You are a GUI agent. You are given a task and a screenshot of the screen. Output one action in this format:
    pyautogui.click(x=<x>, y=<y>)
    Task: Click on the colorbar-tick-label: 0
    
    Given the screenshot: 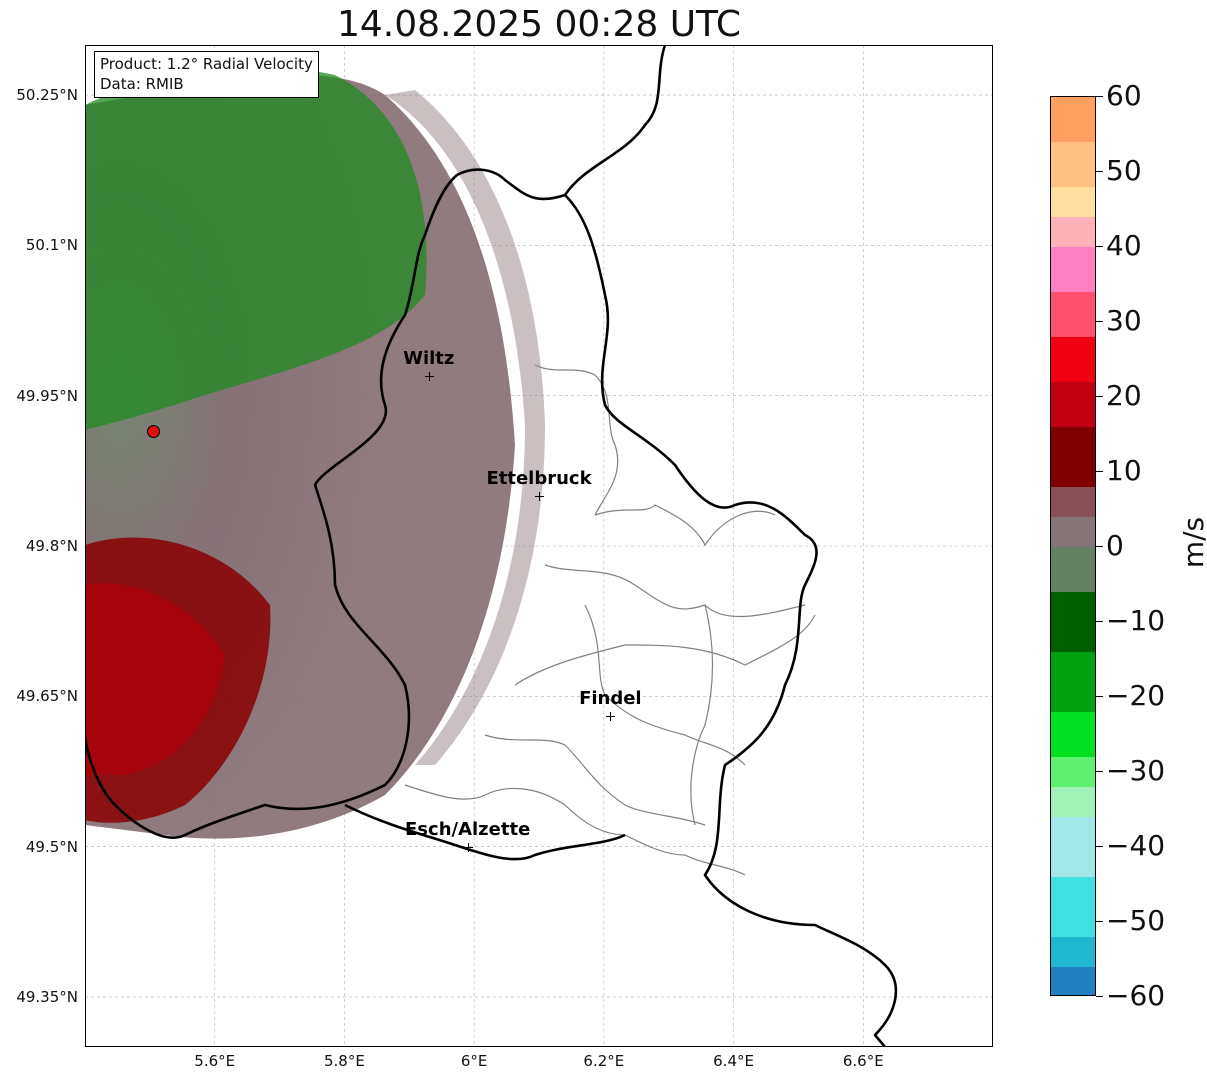 What is the action you would take?
    pyautogui.click(x=1115, y=545)
    